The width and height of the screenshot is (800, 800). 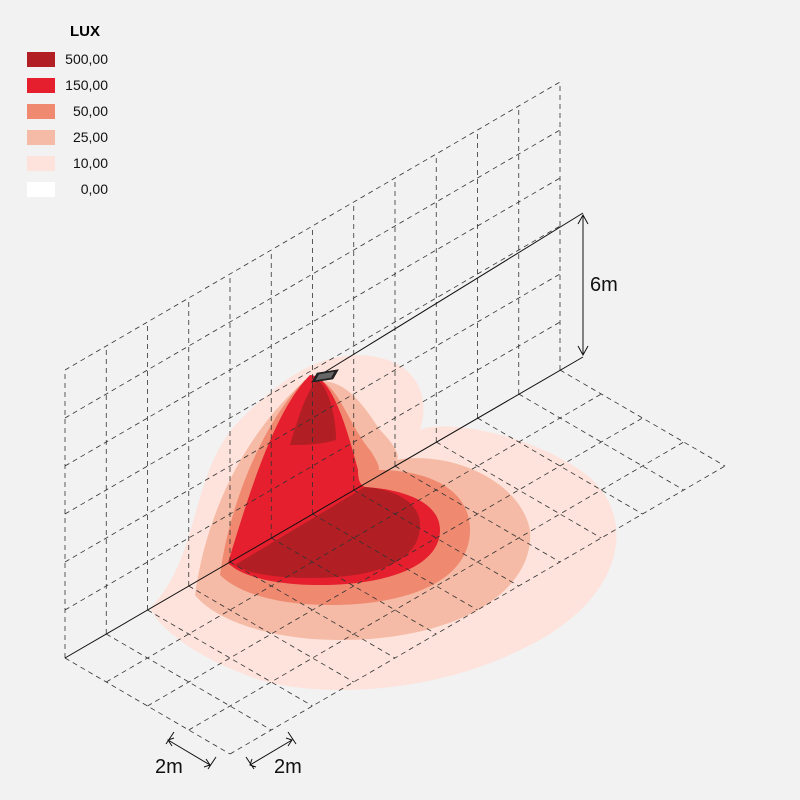 What do you see at coordinates (604, 285) in the screenshot?
I see `height-label: 6m` at bounding box center [604, 285].